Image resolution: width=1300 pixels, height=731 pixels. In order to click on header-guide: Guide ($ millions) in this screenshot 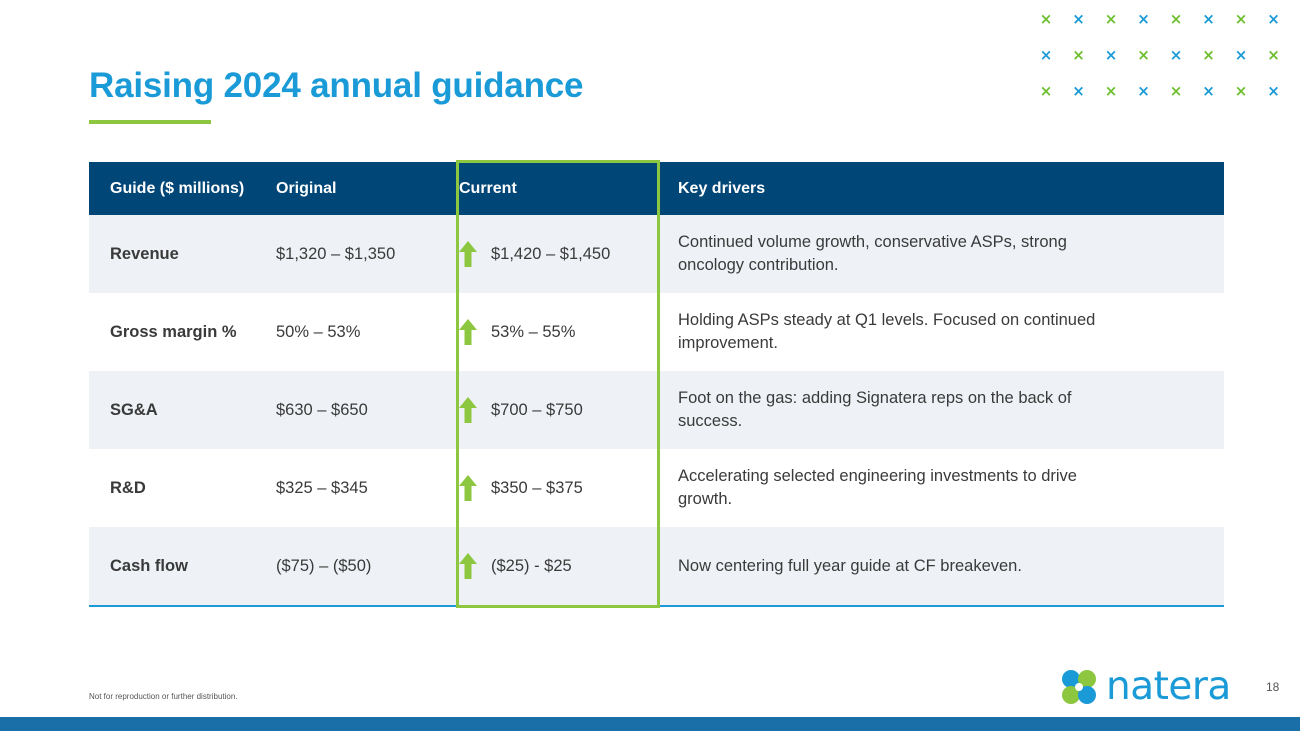, I will do `click(180, 188)`.